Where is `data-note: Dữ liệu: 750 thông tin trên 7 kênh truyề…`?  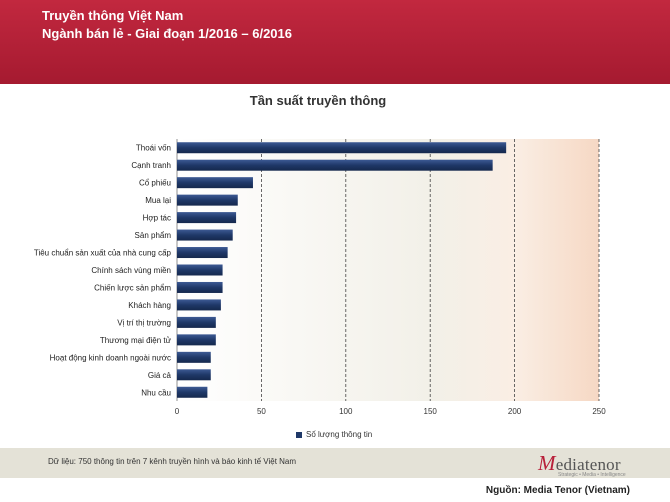
data-note: Dữ liệu: 750 thông tin trên 7 kênh truyề… is located at coordinates (172, 461).